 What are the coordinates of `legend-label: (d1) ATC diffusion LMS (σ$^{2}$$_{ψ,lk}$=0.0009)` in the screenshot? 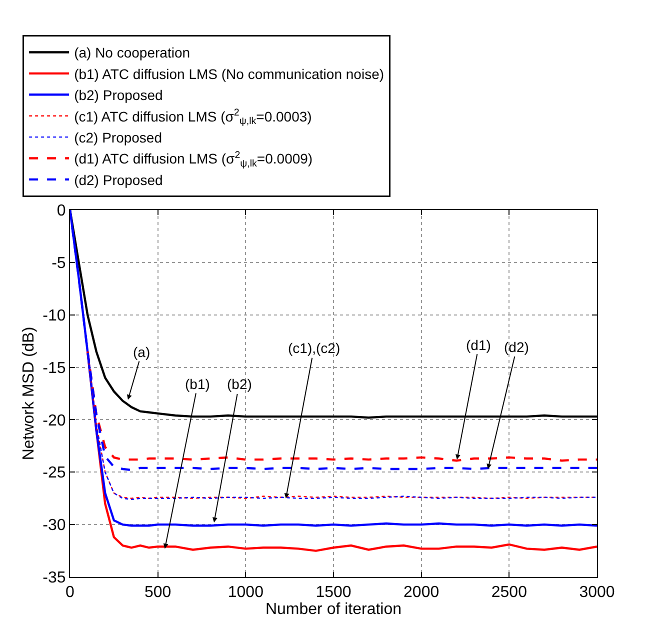 It's located at (193, 160).